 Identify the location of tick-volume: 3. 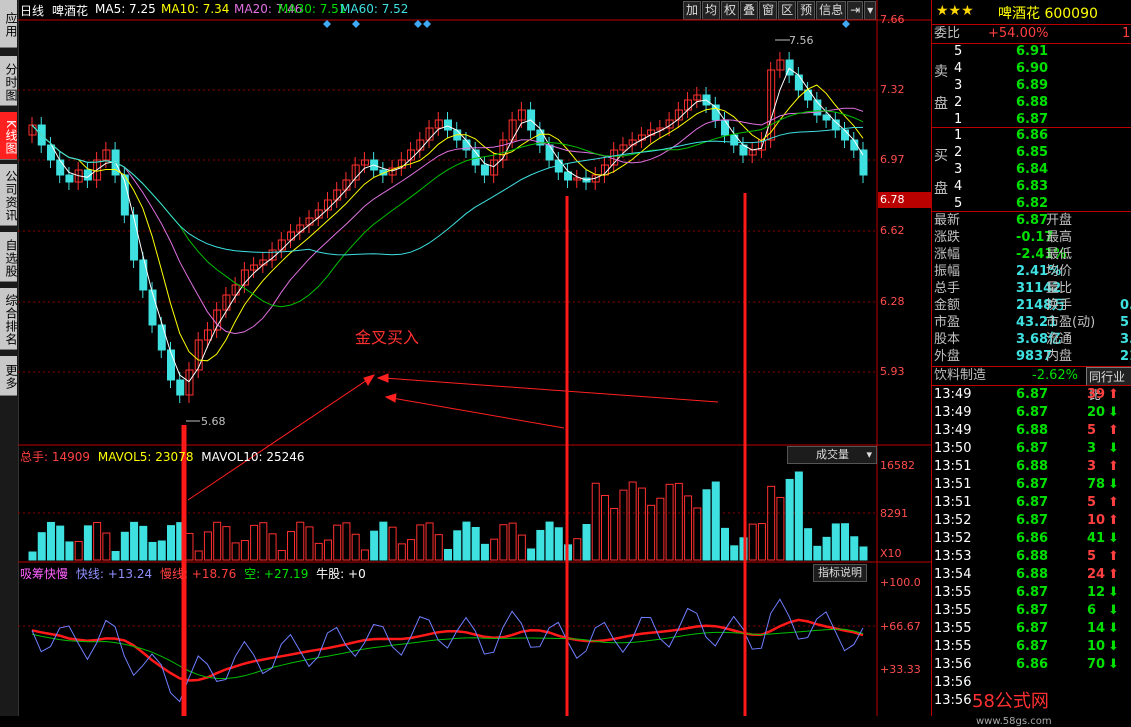
(1092, 466).